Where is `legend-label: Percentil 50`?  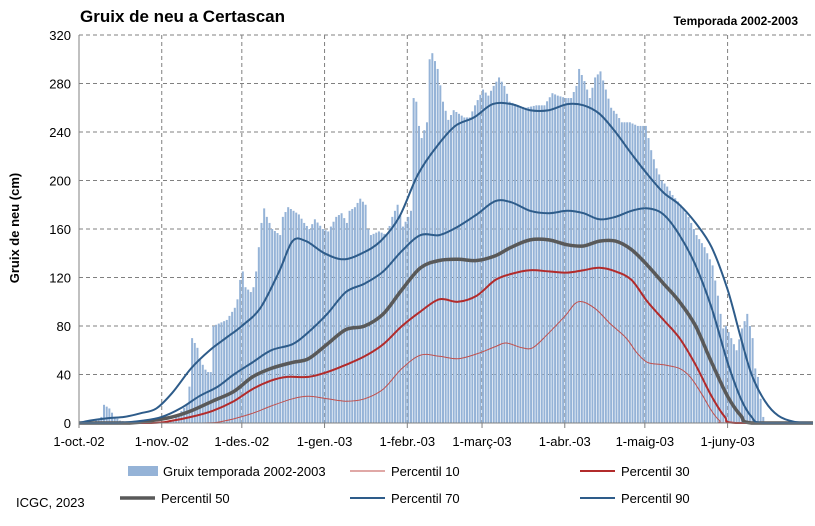
legend-label: Percentil 50 is located at coordinates (195, 498).